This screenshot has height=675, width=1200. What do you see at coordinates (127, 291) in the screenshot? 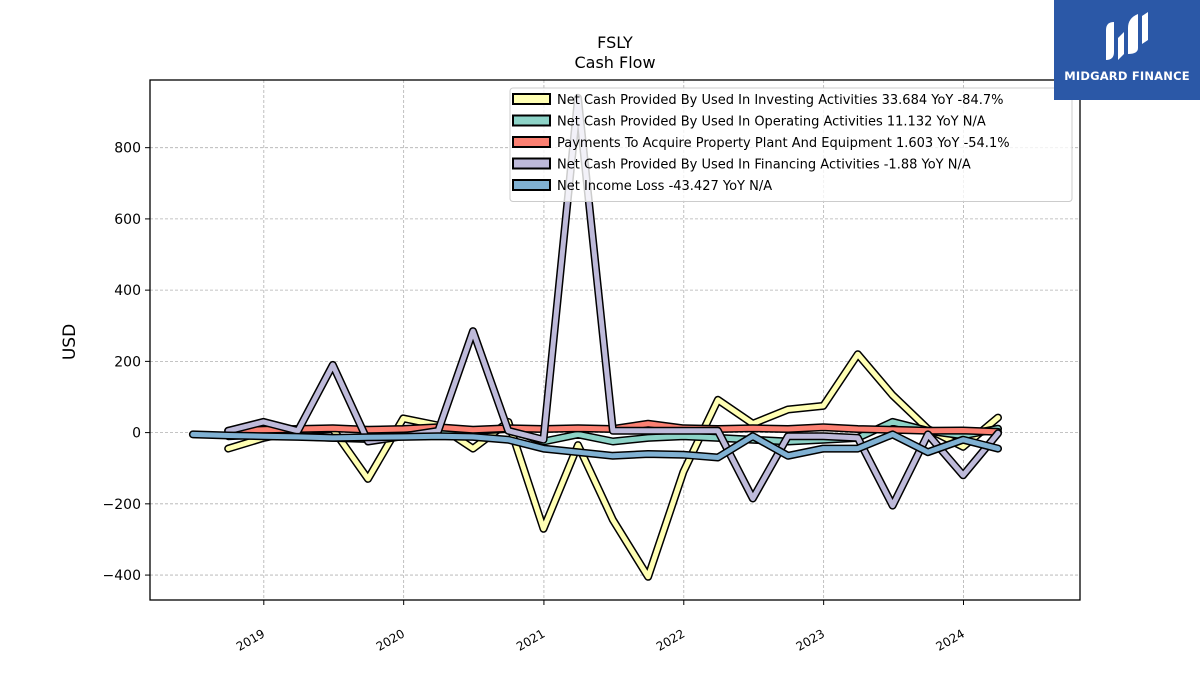
I see `y-tick-label: 400` at bounding box center [127, 291].